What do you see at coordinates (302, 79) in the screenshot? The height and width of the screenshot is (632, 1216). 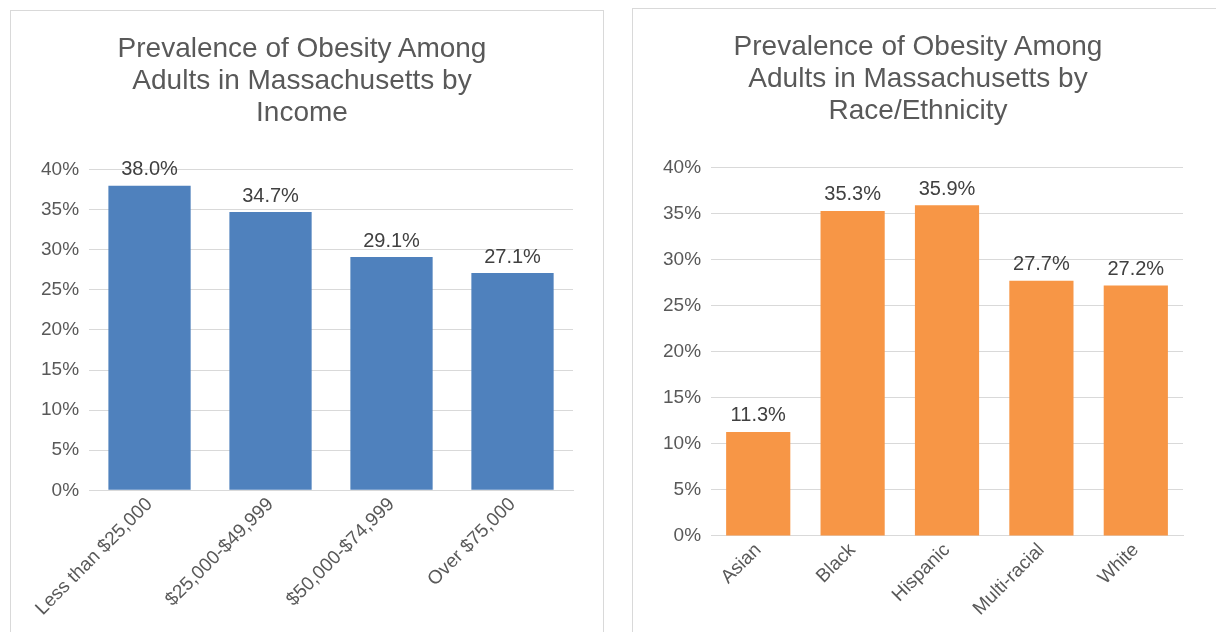 I see `chart-title: Prevalence of Obesity Among Adults in Massachusetts by Income` at bounding box center [302, 79].